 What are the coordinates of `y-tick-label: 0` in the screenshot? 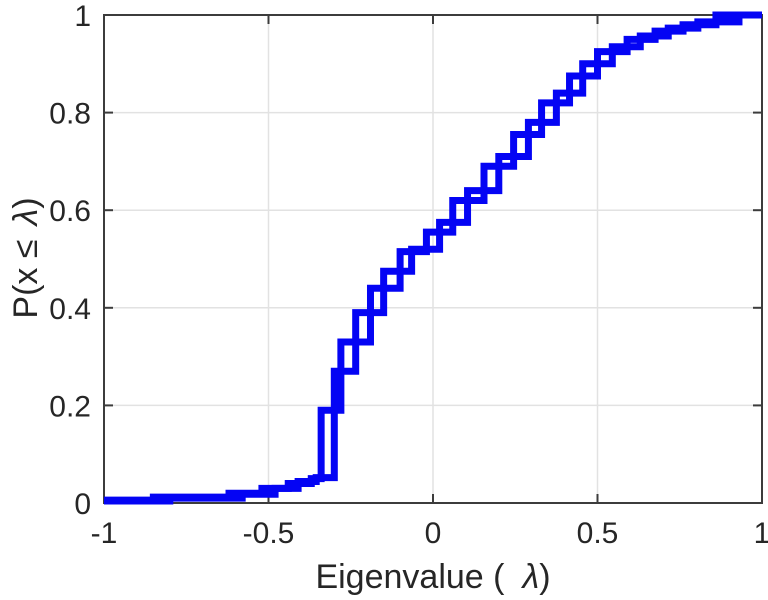 It's located at (82, 504).